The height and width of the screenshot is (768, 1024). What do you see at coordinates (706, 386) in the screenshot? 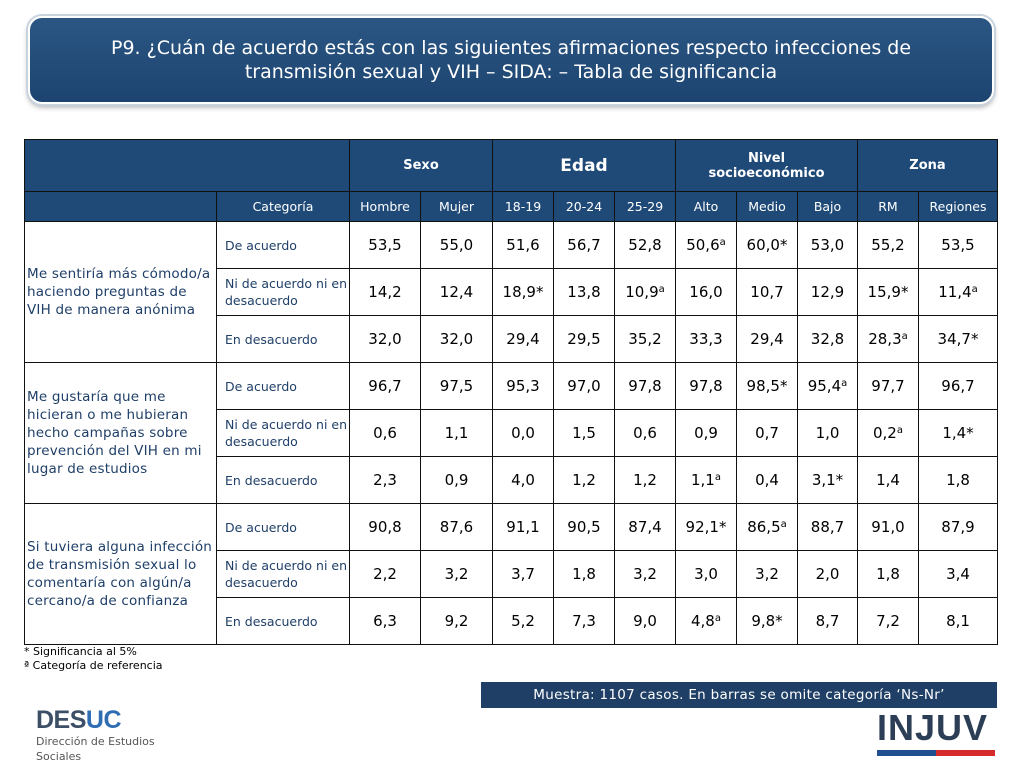
I see `value-cell: 97,8` at bounding box center [706, 386].